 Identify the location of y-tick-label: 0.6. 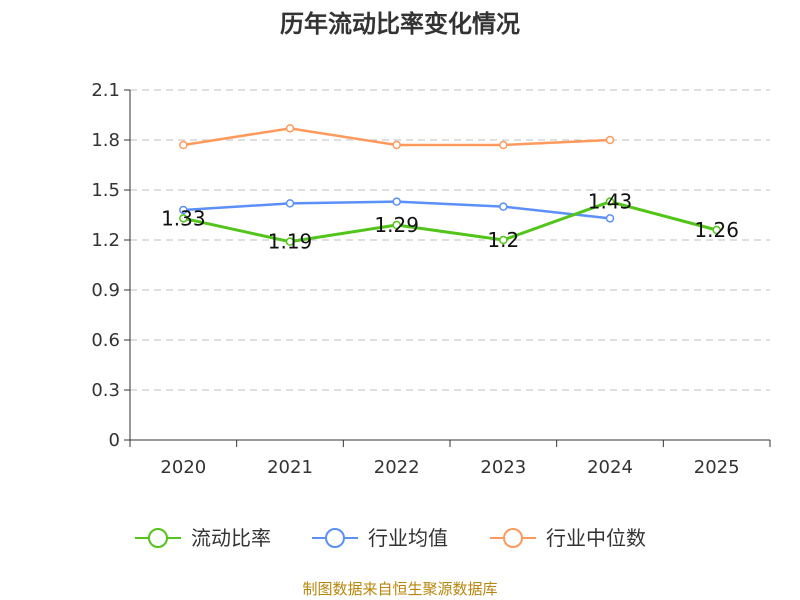
(105, 340).